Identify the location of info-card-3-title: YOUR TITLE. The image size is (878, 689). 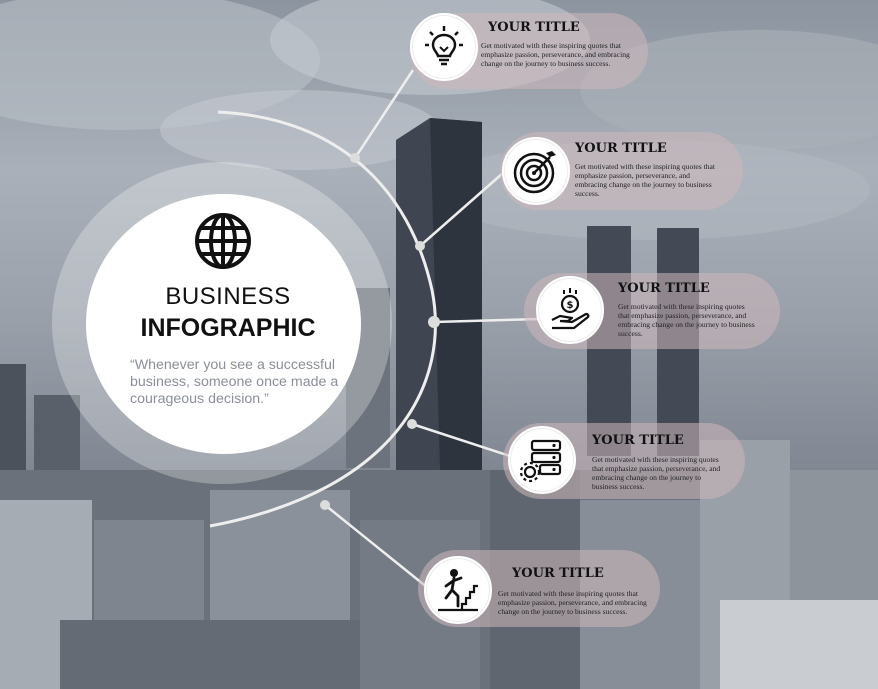
(664, 288).